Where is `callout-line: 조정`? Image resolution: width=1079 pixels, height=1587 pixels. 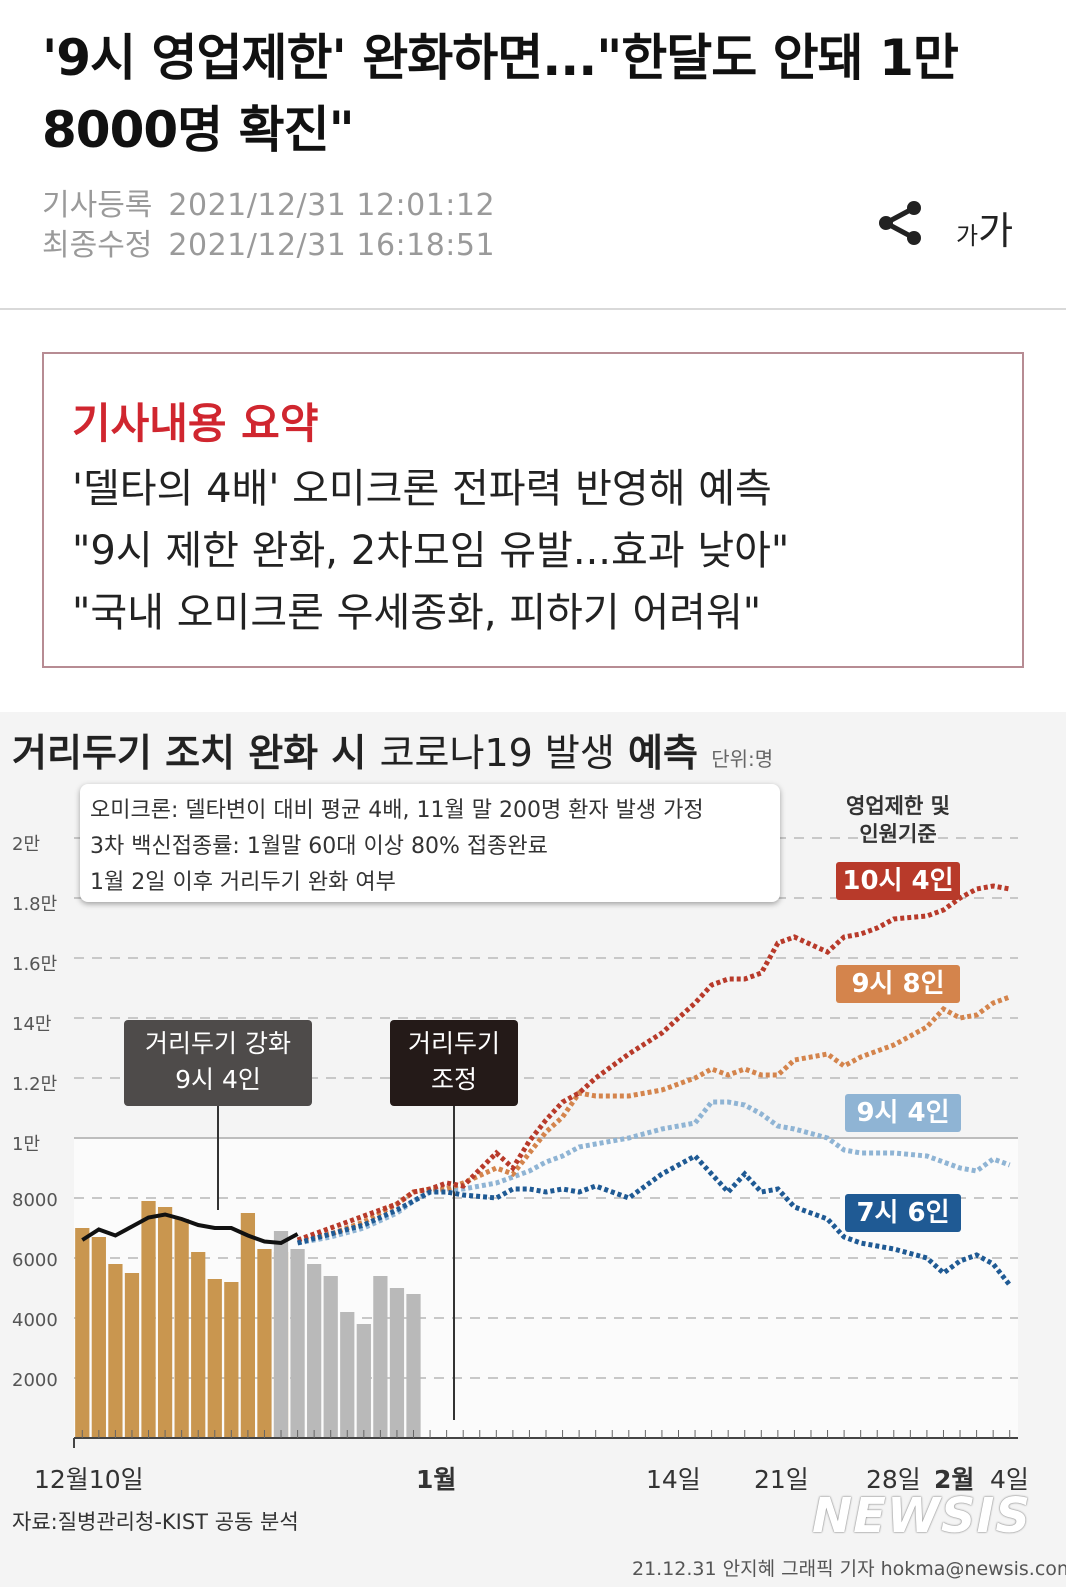
callout-line: 조정 is located at coordinates (453, 1079).